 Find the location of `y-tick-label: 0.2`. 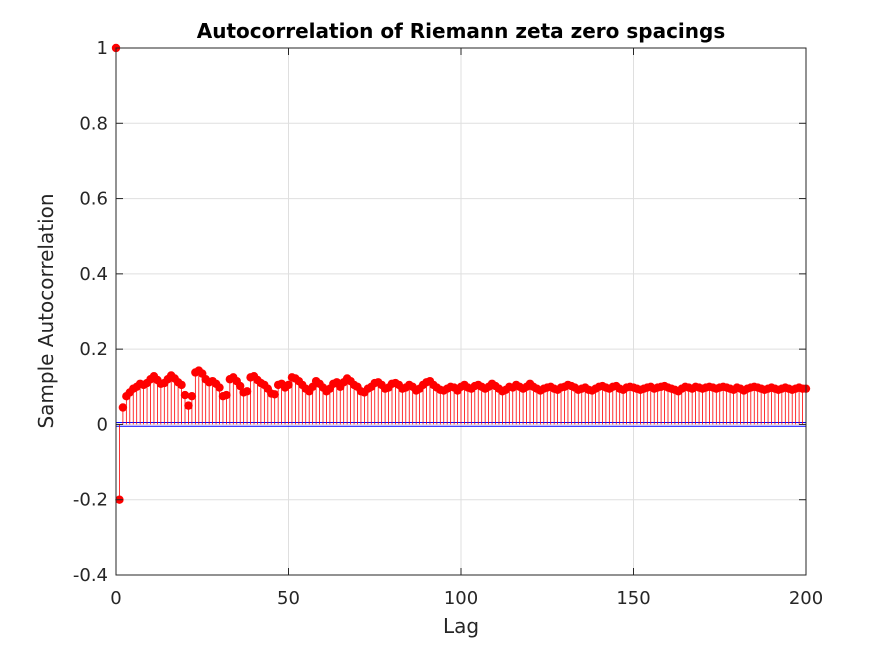

y-tick-label: 0.2 is located at coordinates (93, 349).